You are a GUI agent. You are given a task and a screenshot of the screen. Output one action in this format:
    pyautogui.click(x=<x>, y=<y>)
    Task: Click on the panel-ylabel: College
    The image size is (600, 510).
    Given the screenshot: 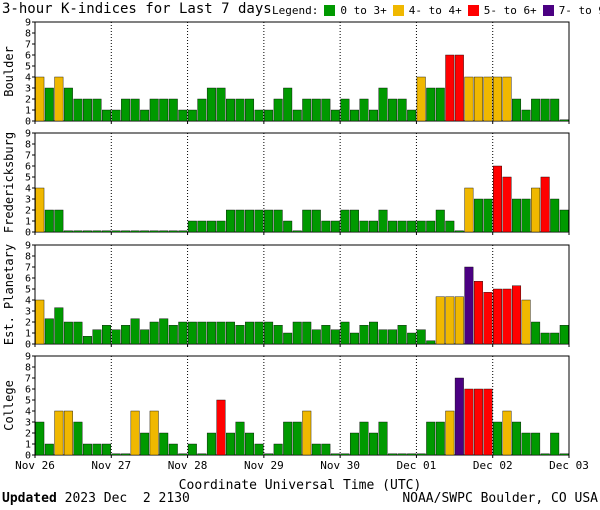 What is the action you would take?
    pyautogui.click(x=9, y=405)
    